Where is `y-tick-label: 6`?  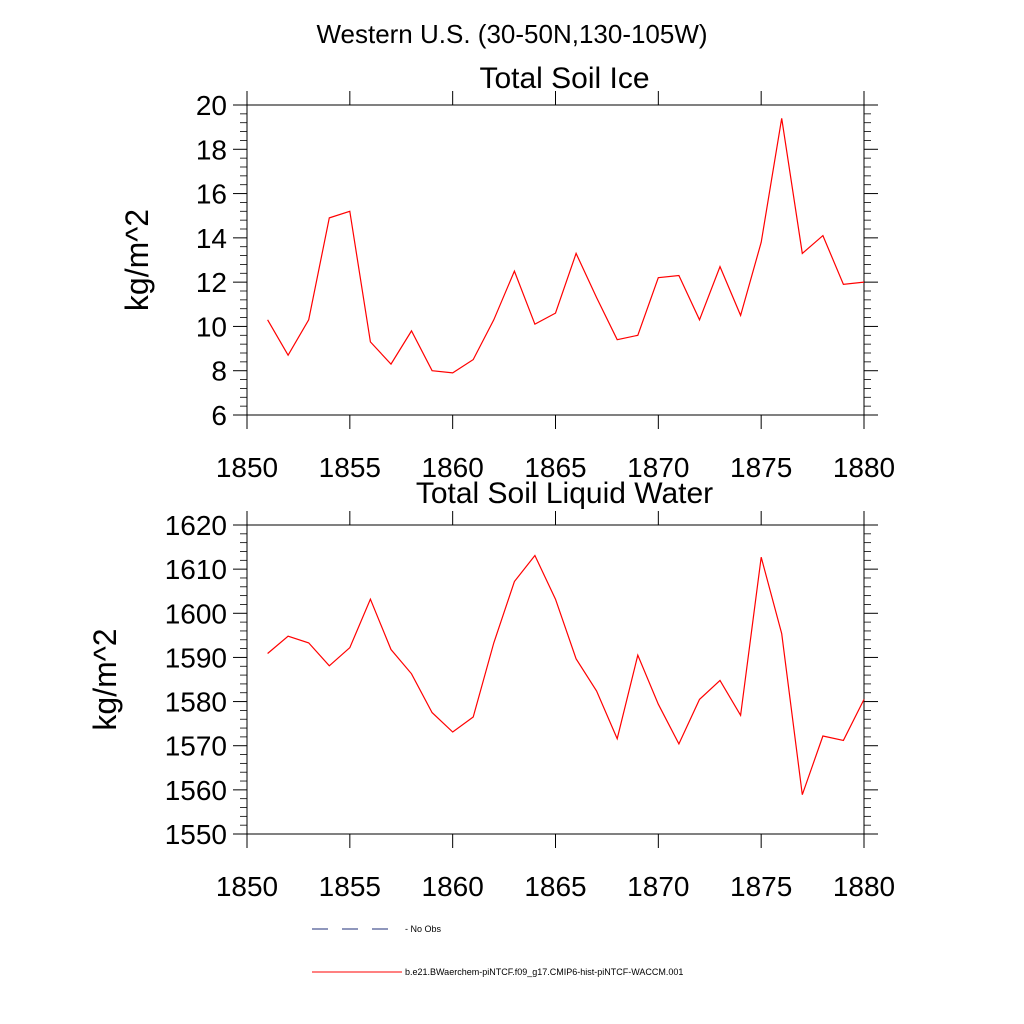 y-tick-label: 6 is located at coordinates (219, 415).